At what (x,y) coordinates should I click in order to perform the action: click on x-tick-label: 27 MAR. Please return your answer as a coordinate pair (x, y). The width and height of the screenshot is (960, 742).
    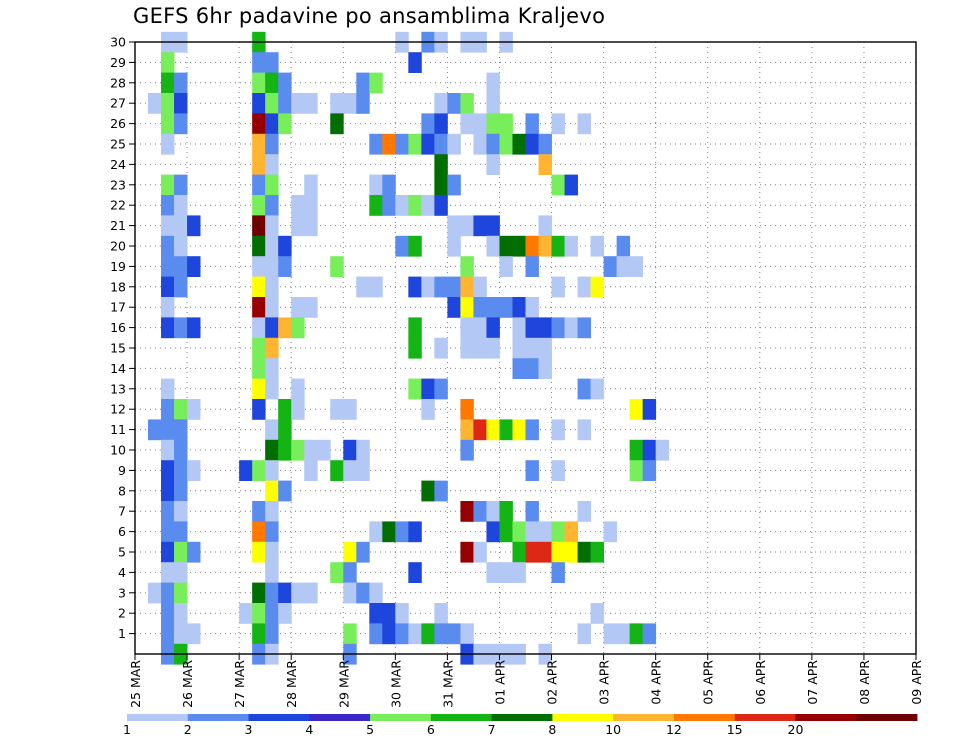
    Looking at the image, I should click on (239, 684).